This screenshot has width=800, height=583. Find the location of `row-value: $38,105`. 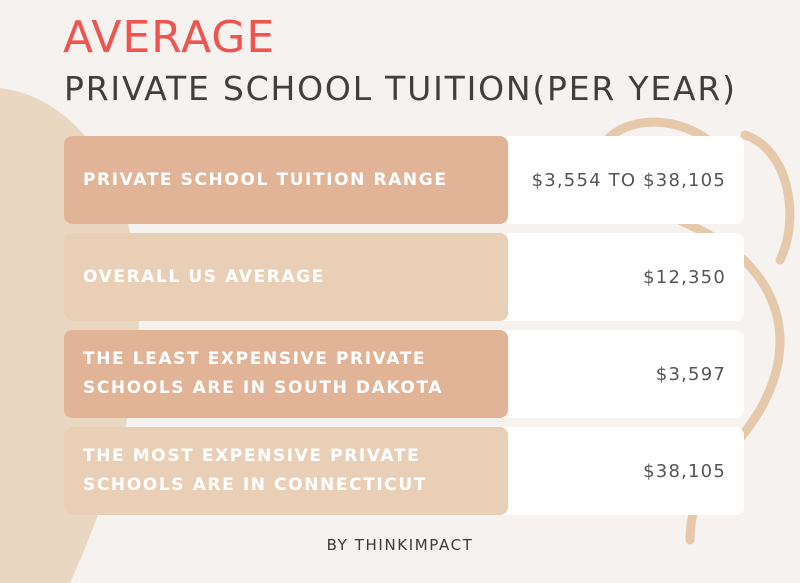

row-value: $38,105 is located at coordinates (684, 471).